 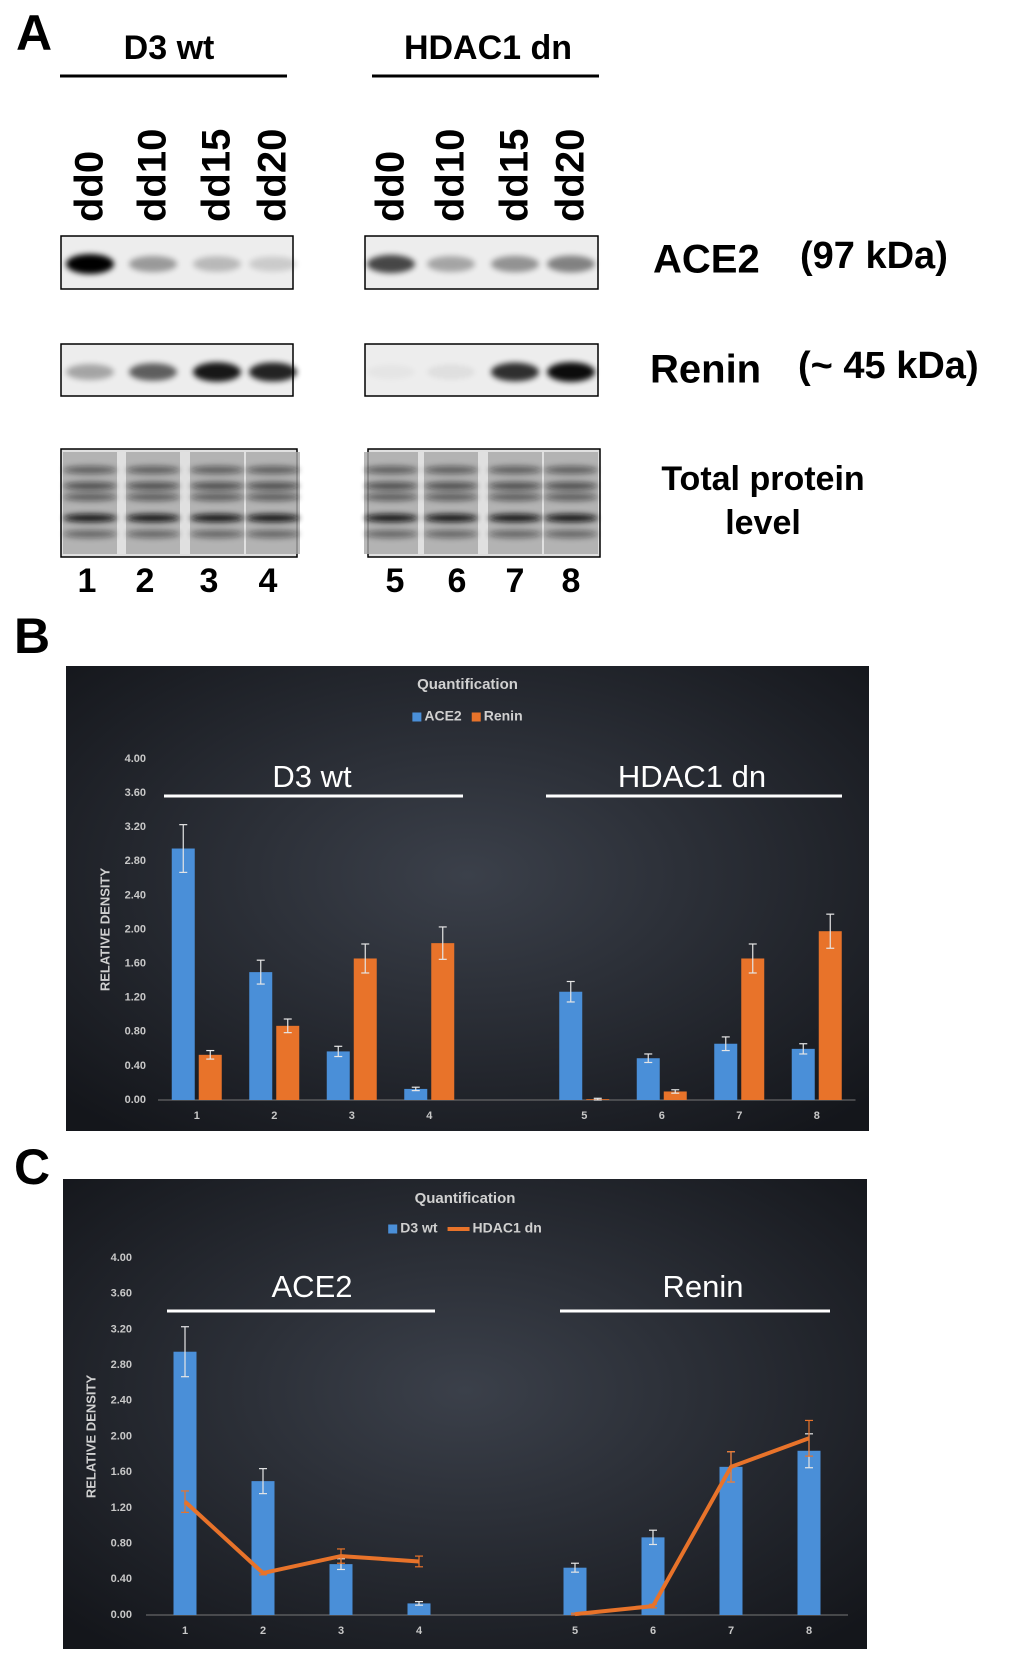 What do you see at coordinates (419, 1228) in the screenshot?
I see `legend-label: D3 wt` at bounding box center [419, 1228].